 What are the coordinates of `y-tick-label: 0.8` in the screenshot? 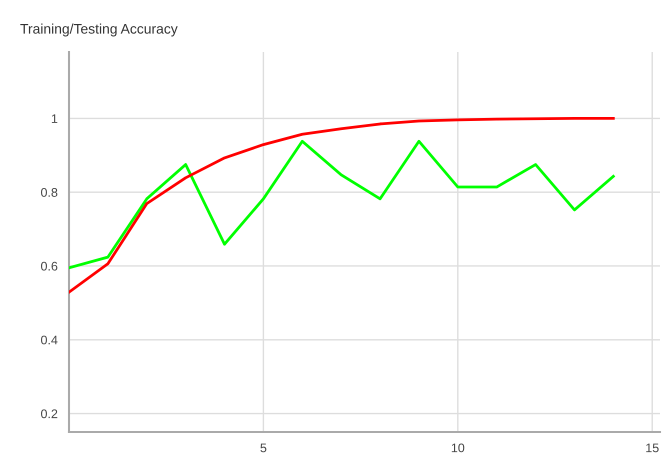 It's located at (49, 192).